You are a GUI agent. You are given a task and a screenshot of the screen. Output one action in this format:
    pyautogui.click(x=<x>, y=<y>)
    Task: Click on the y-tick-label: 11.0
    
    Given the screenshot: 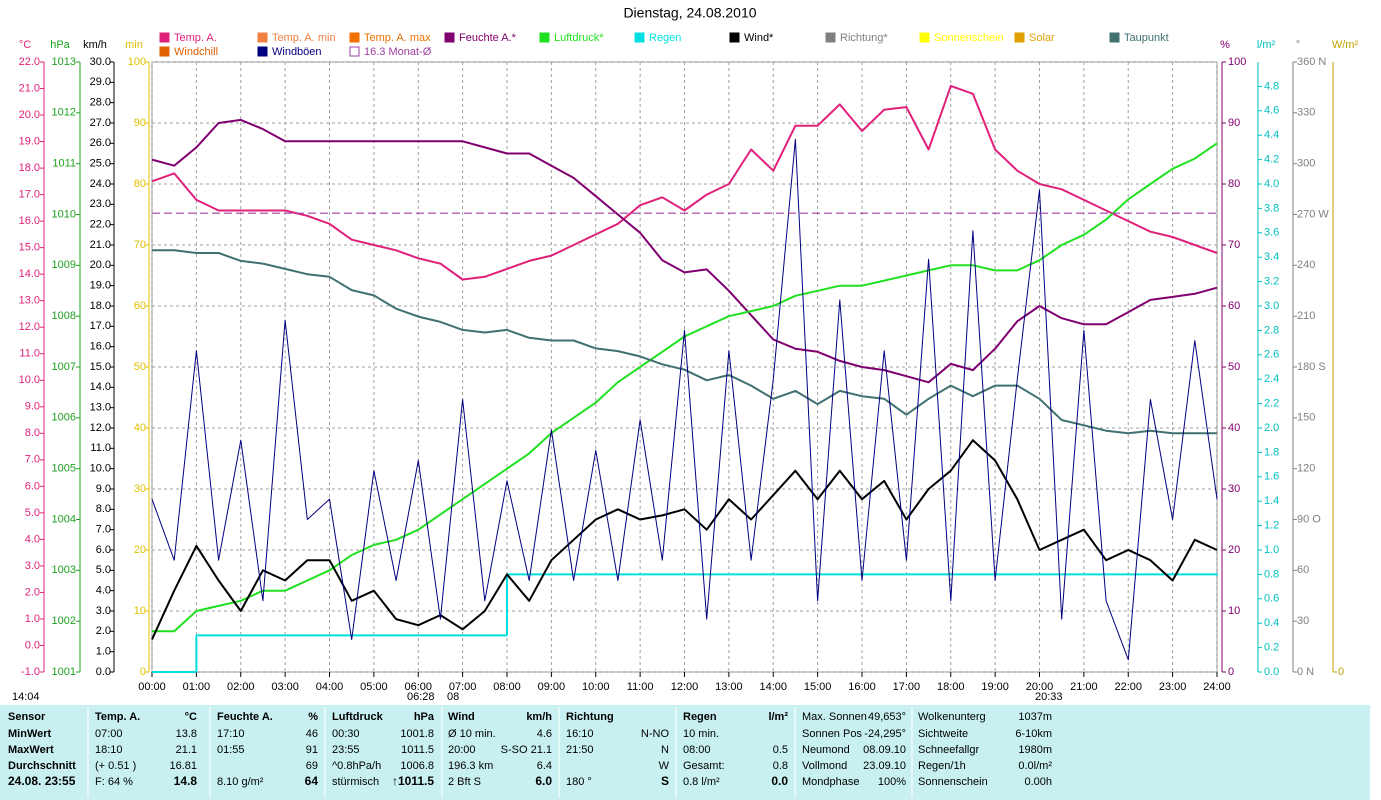 What is the action you would take?
    pyautogui.click(x=29, y=354)
    